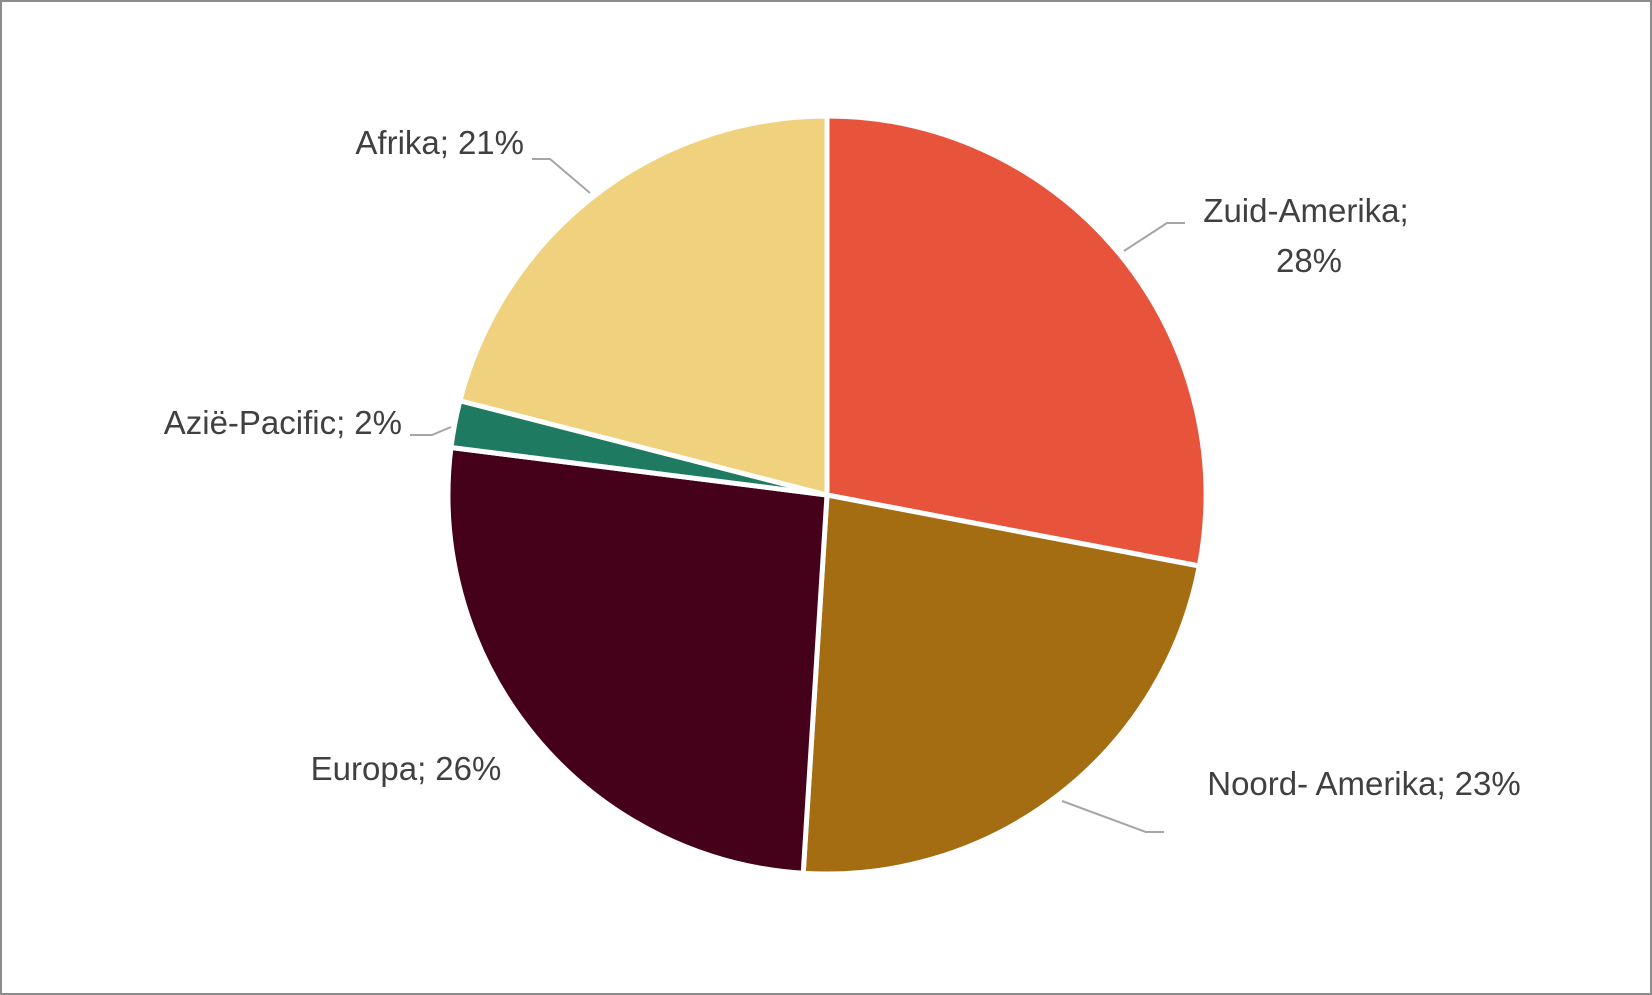 Image resolution: width=1652 pixels, height=995 pixels. I want to click on category-label: Zuid-Amerika, so click(1301, 210).